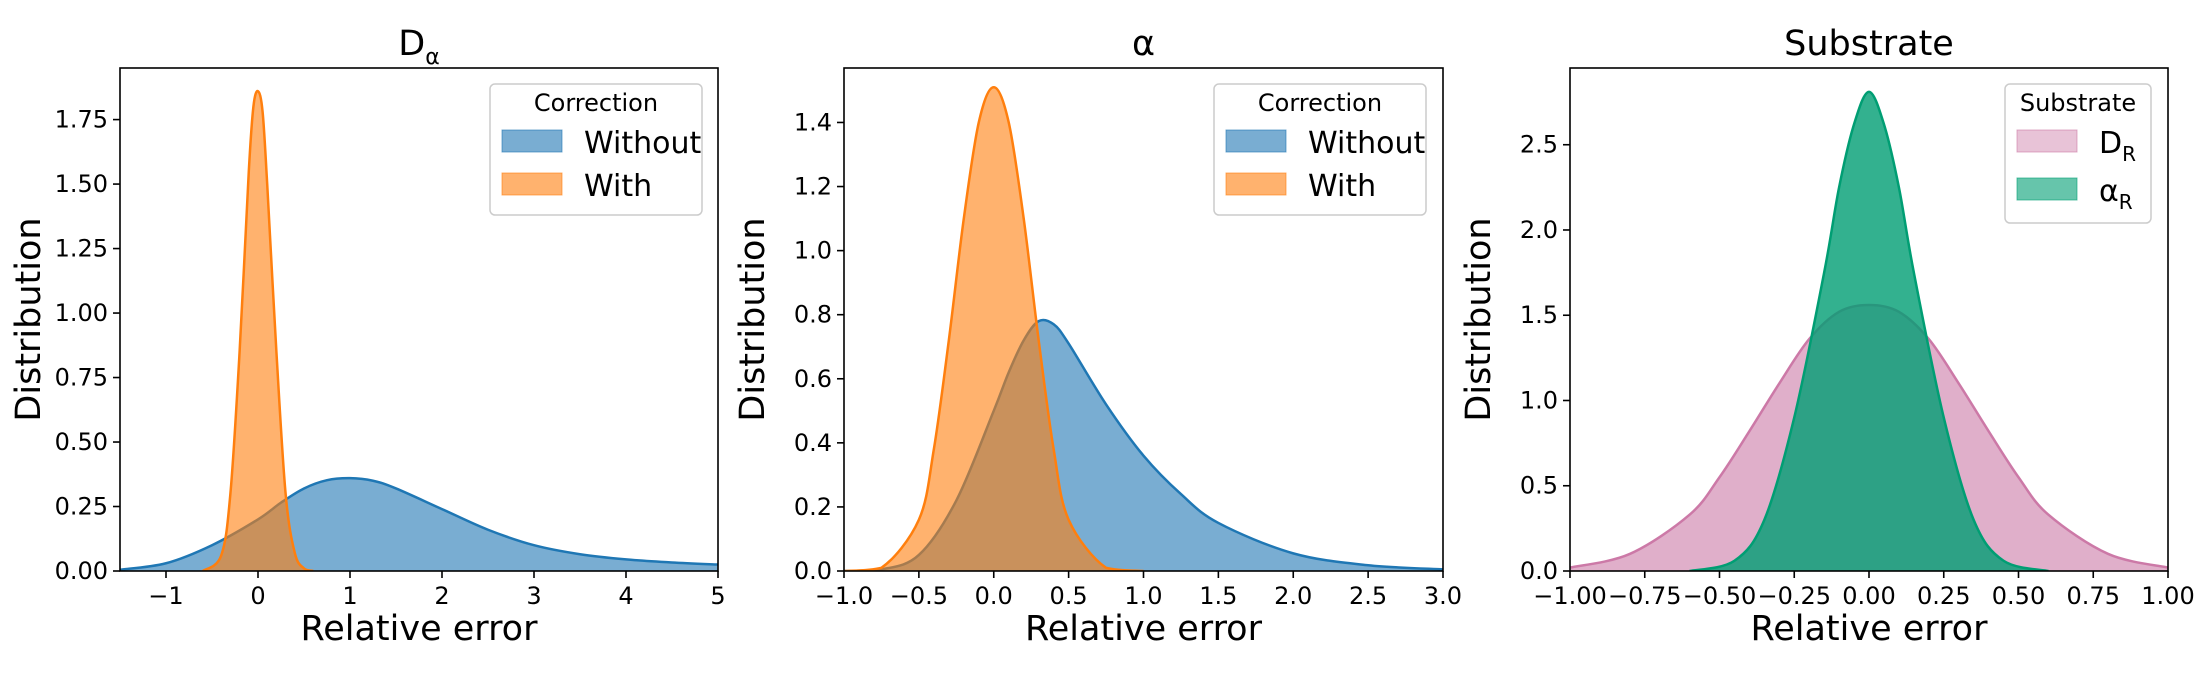 Image resolution: width=2205 pixels, height=676 pixels. I want to click on chart-title-main: D, so click(411, 44).